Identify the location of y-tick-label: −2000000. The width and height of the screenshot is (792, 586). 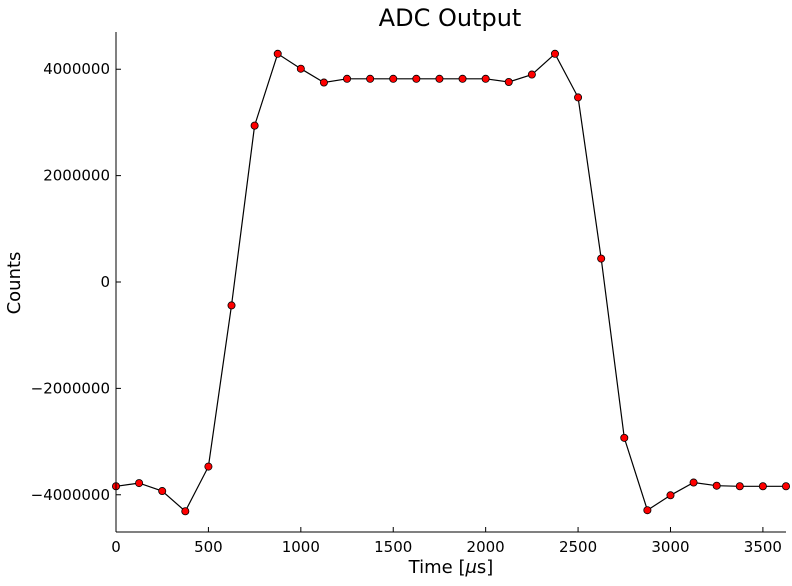
(70, 388).